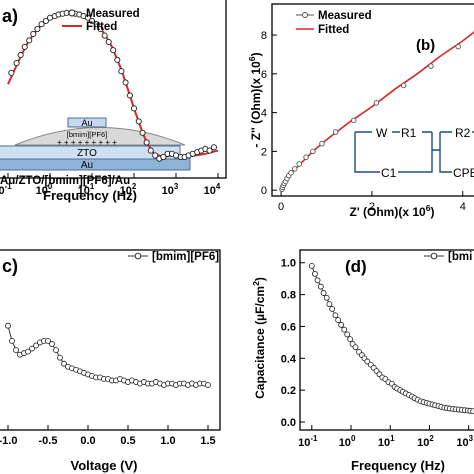  Describe the element at coordinates (87, 441) in the screenshot. I see `x-tick-label: 0.0` at that location.